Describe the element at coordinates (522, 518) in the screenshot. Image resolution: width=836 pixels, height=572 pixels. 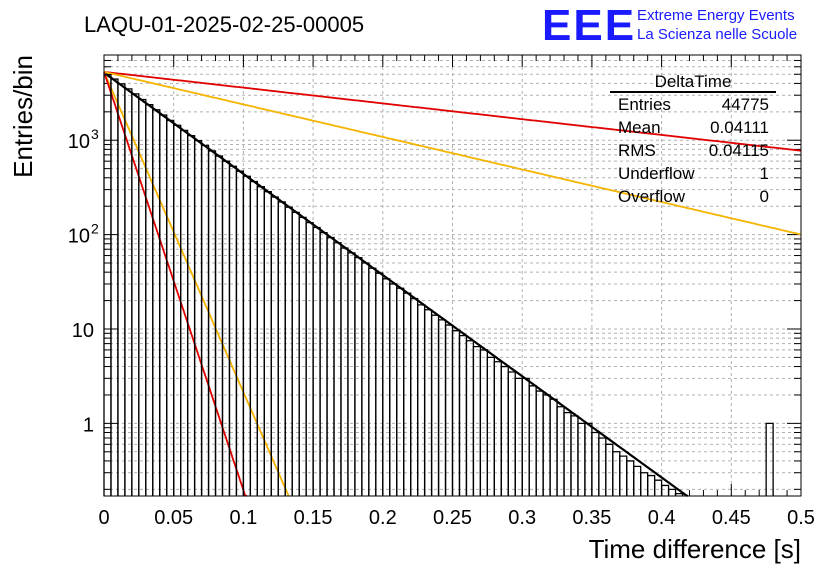
I see `x-tick-label: 0.3` at that location.